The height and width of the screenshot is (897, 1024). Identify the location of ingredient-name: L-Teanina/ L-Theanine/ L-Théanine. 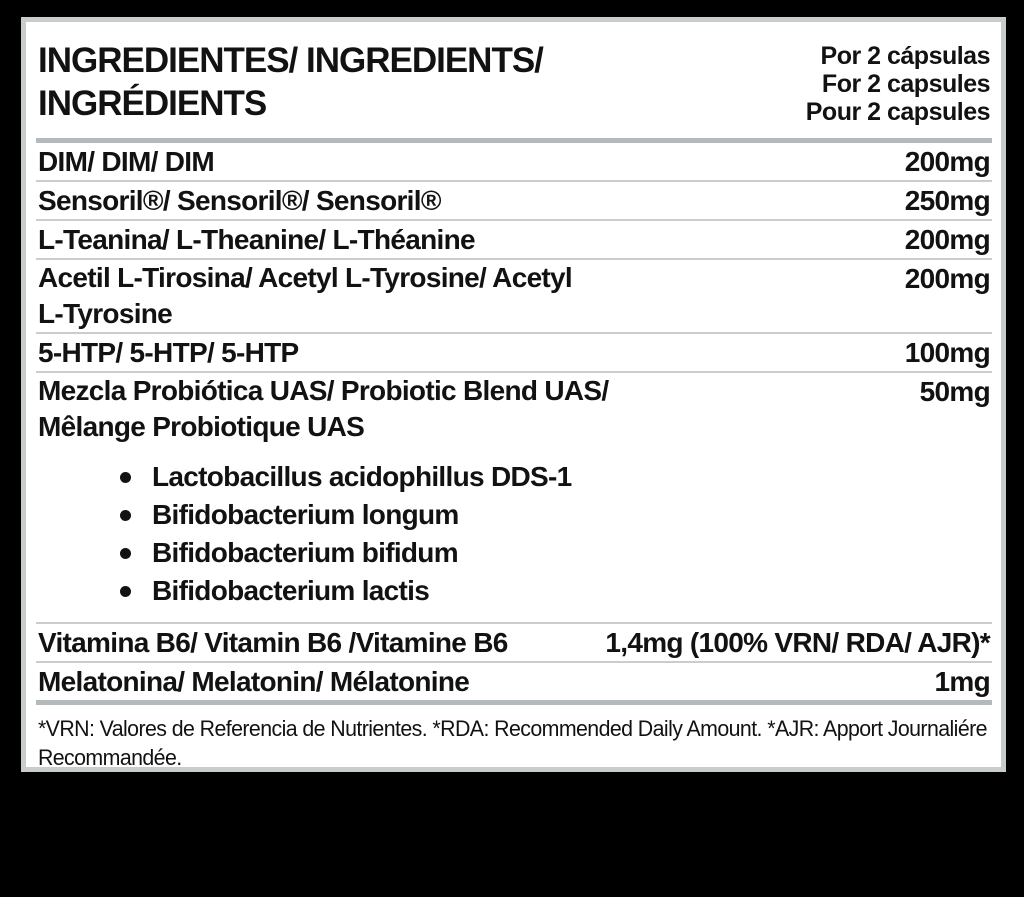
(257, 239).